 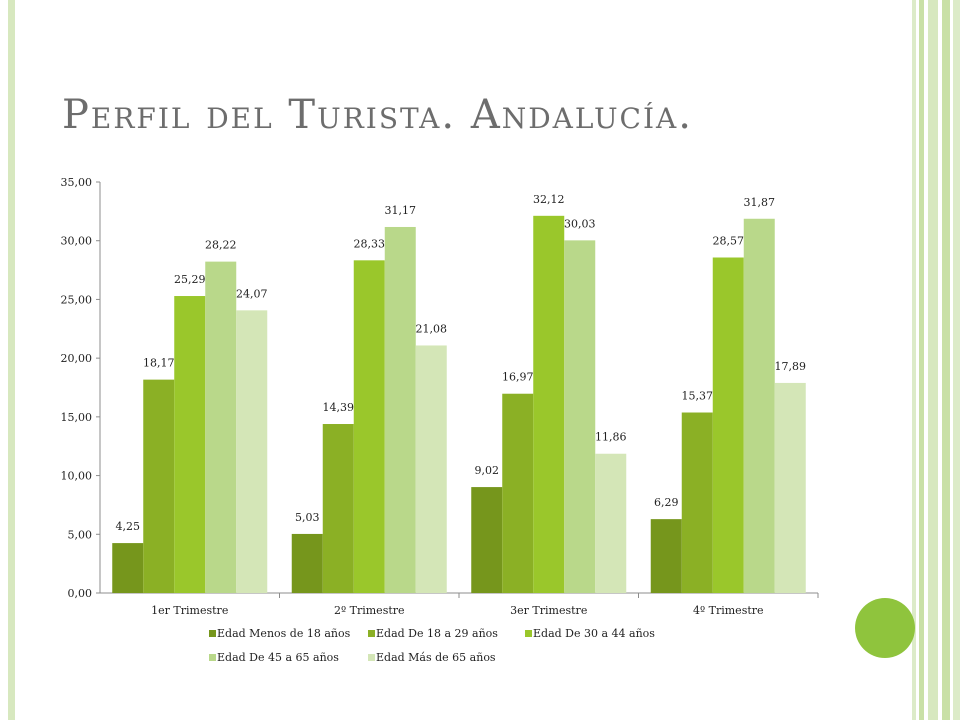 What do you see at coordinates (698, 396) in the screenshot?
I see `data-label: 15,37` at bounding box center [698, 396].